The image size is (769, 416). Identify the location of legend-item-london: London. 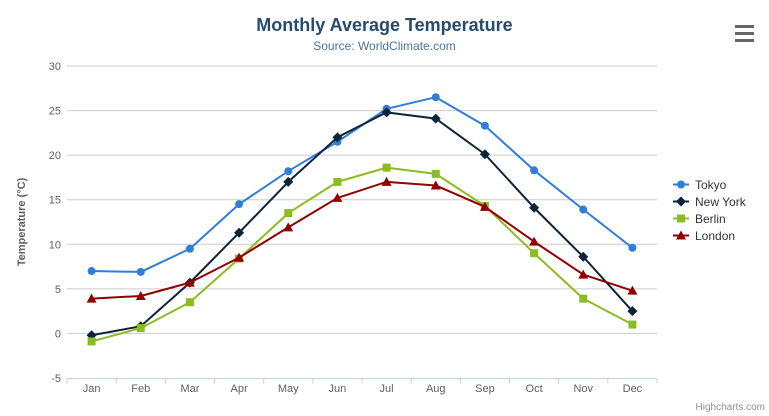
(709, 235).